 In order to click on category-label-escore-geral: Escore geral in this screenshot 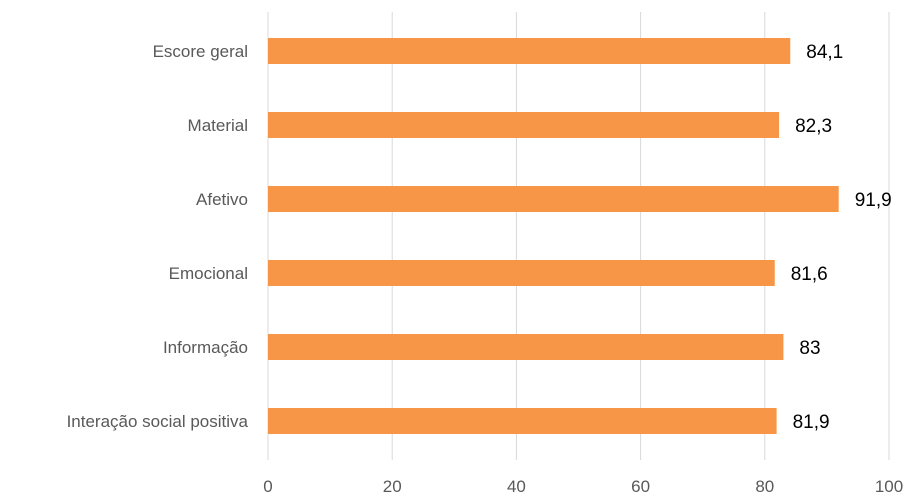, I will do `click(200, 51)`.